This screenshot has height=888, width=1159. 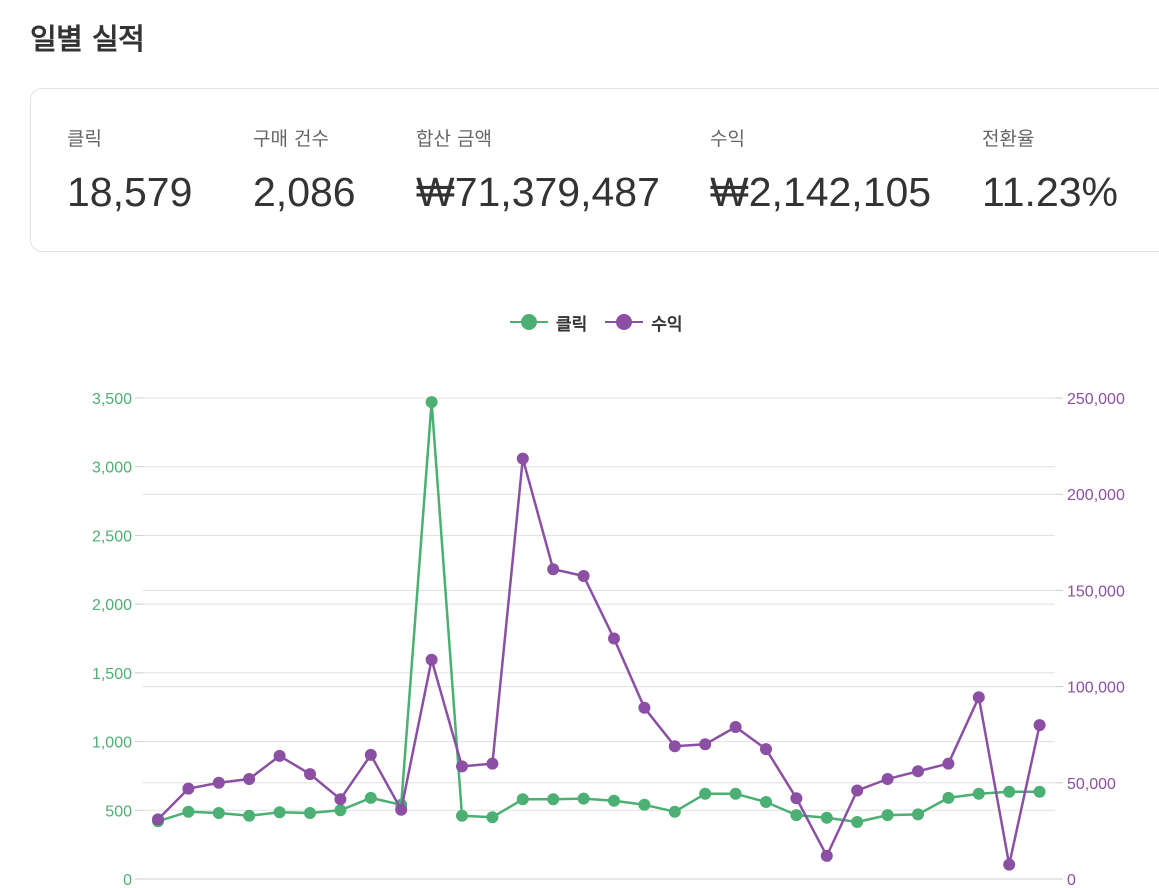 I want to click on y-right-tick-label-1: 50,000, so click(x=1091, y=784).